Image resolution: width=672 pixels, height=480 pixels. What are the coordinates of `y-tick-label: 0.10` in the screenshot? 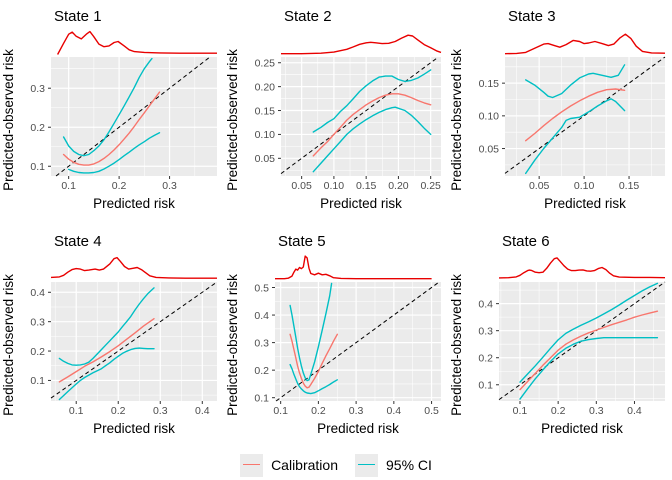 It's located at (265, 135).